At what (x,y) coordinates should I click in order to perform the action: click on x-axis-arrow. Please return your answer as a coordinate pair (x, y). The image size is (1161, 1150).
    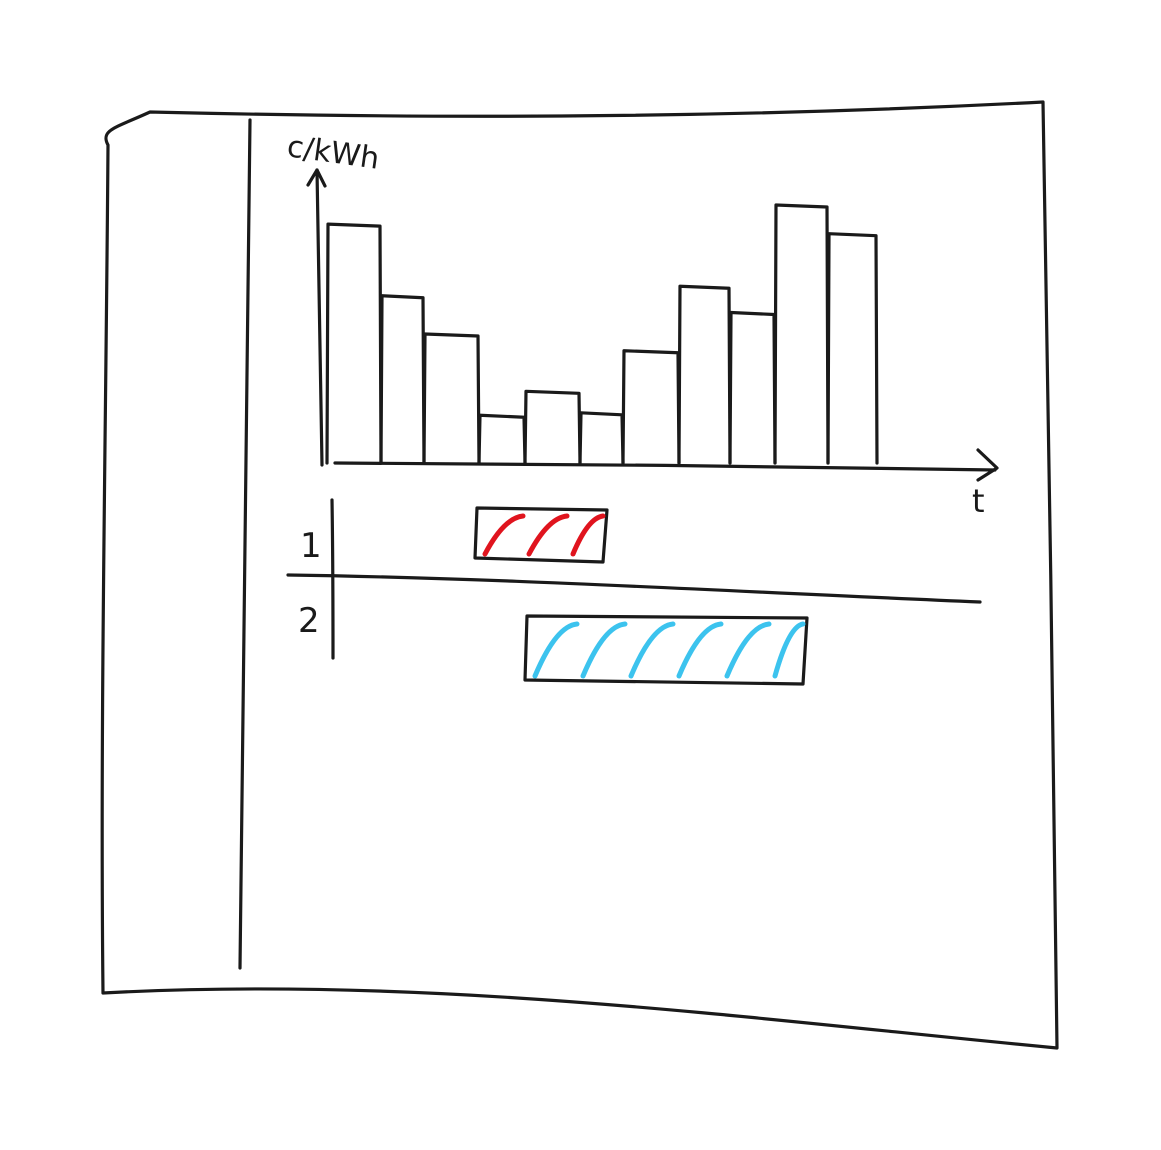
    Looking at the image, I should click on (987, 465).